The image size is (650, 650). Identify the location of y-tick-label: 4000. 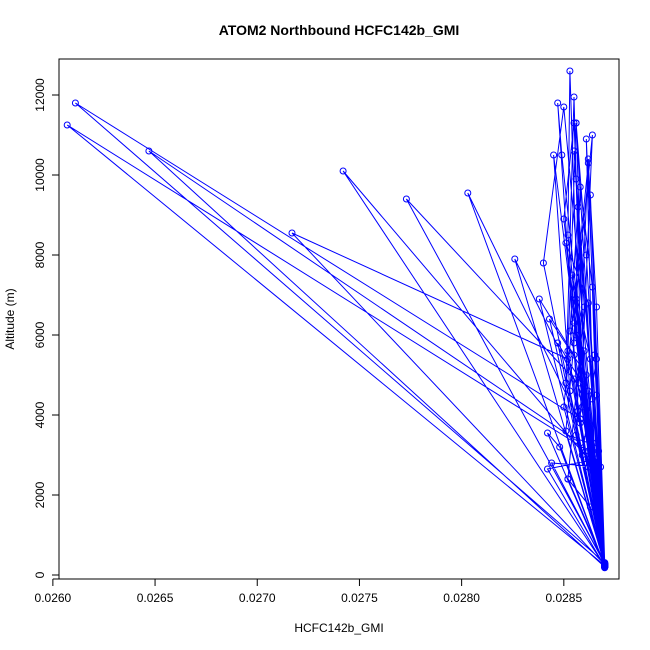
(40, 414).